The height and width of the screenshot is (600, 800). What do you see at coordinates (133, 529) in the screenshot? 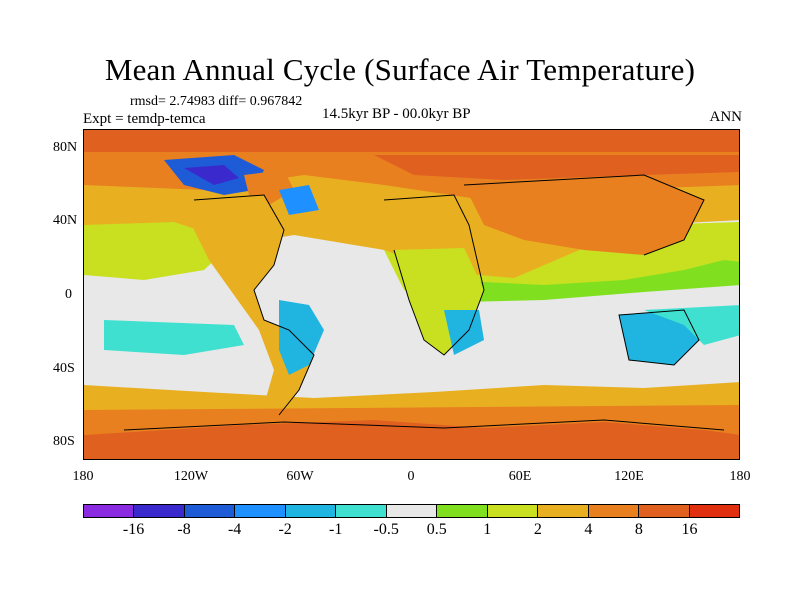
I see `colorbar-label: -16` at bounding box center [133, 529].